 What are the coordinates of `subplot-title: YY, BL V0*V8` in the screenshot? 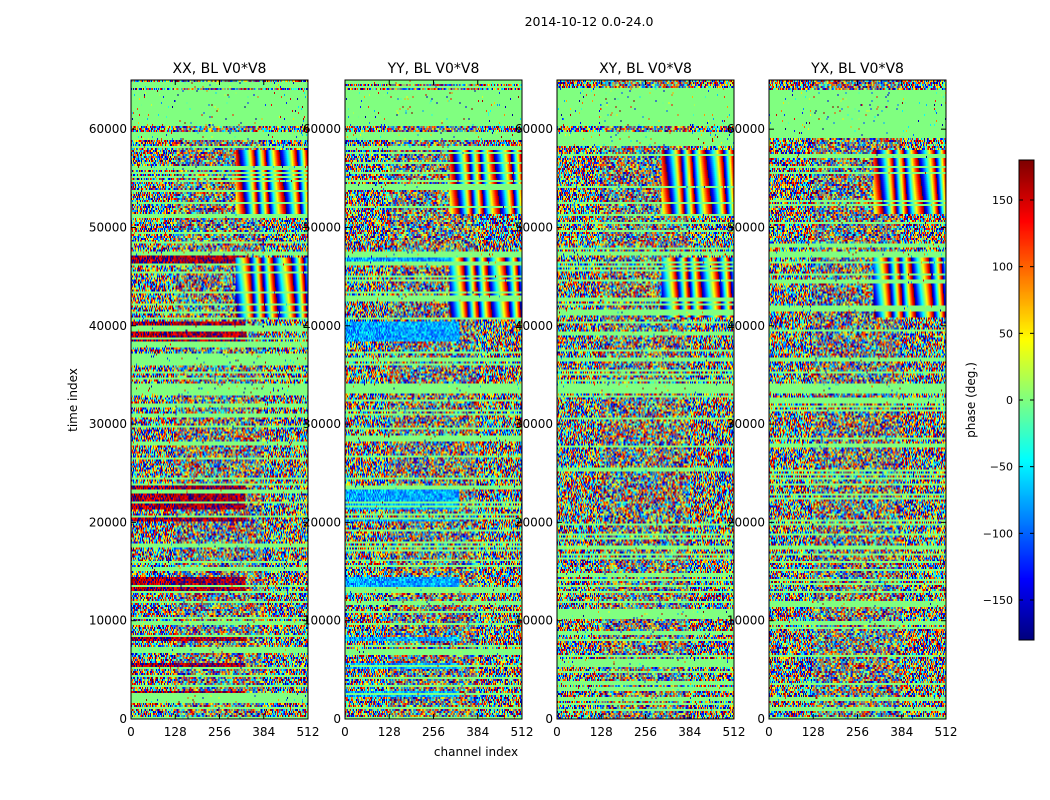 It's located at (433, 69).